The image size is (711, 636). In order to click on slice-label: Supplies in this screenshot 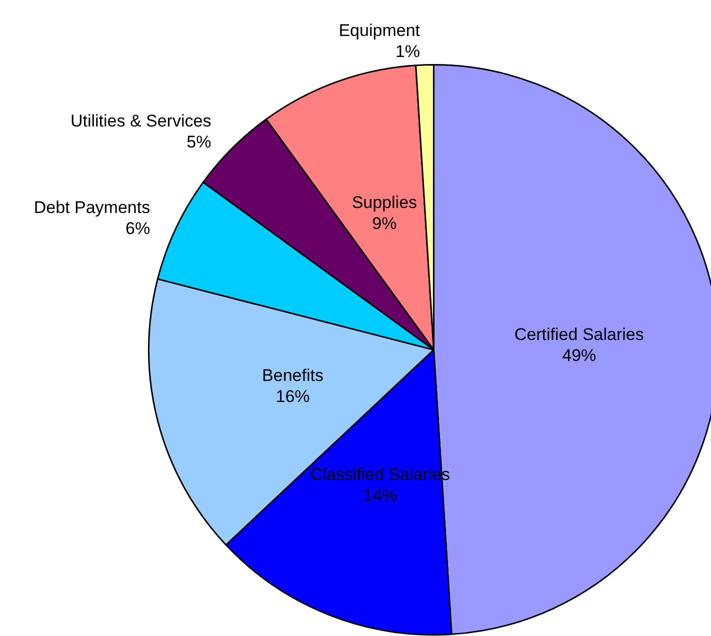, I will do `click(385, 202)`.